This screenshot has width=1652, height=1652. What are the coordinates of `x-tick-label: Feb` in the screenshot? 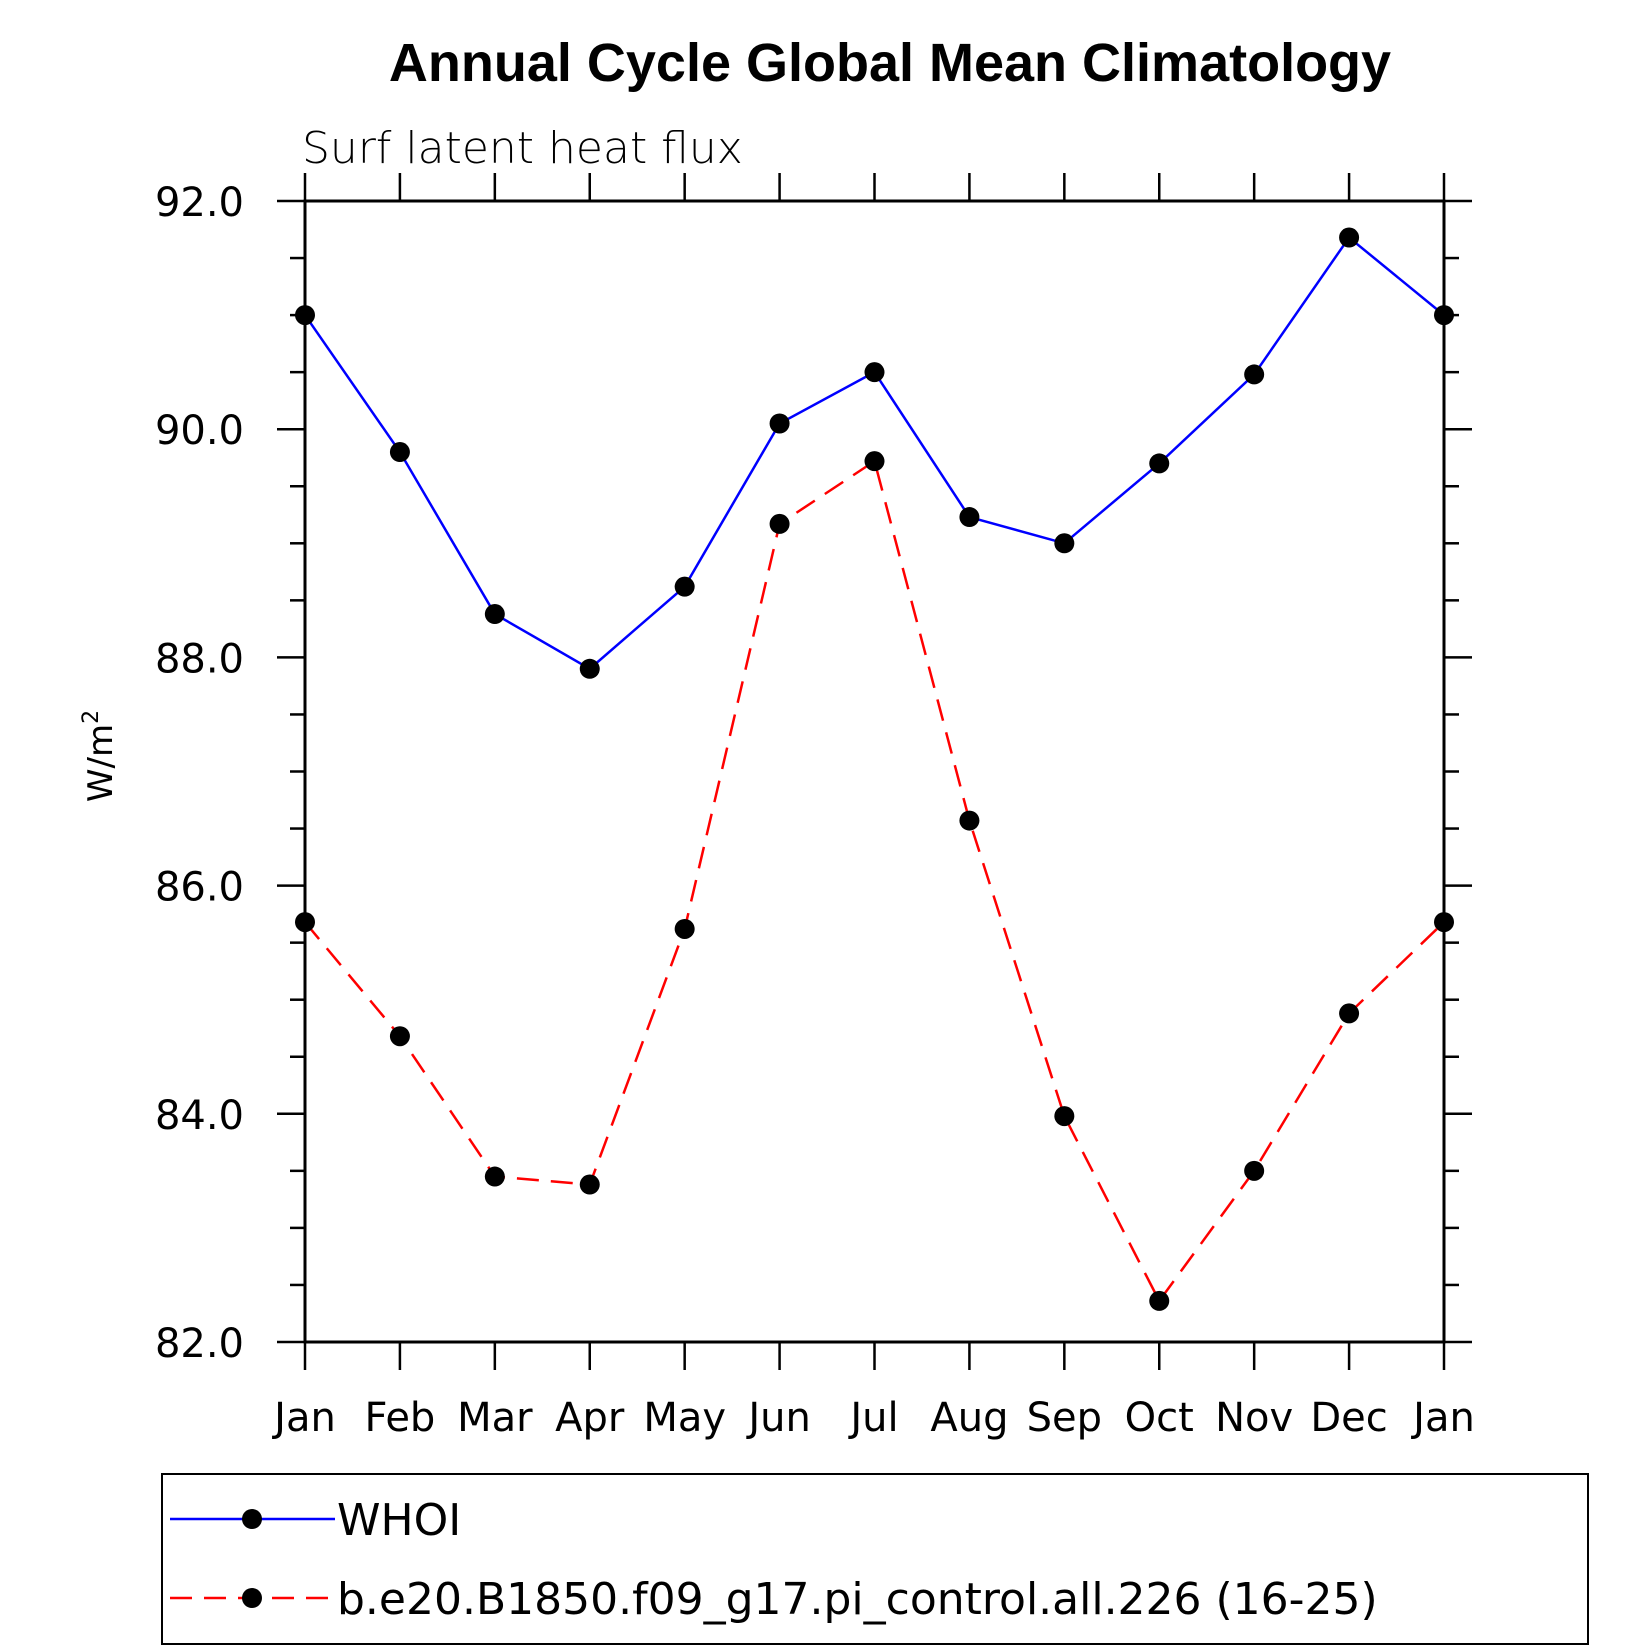 It's located at (400, 1418).